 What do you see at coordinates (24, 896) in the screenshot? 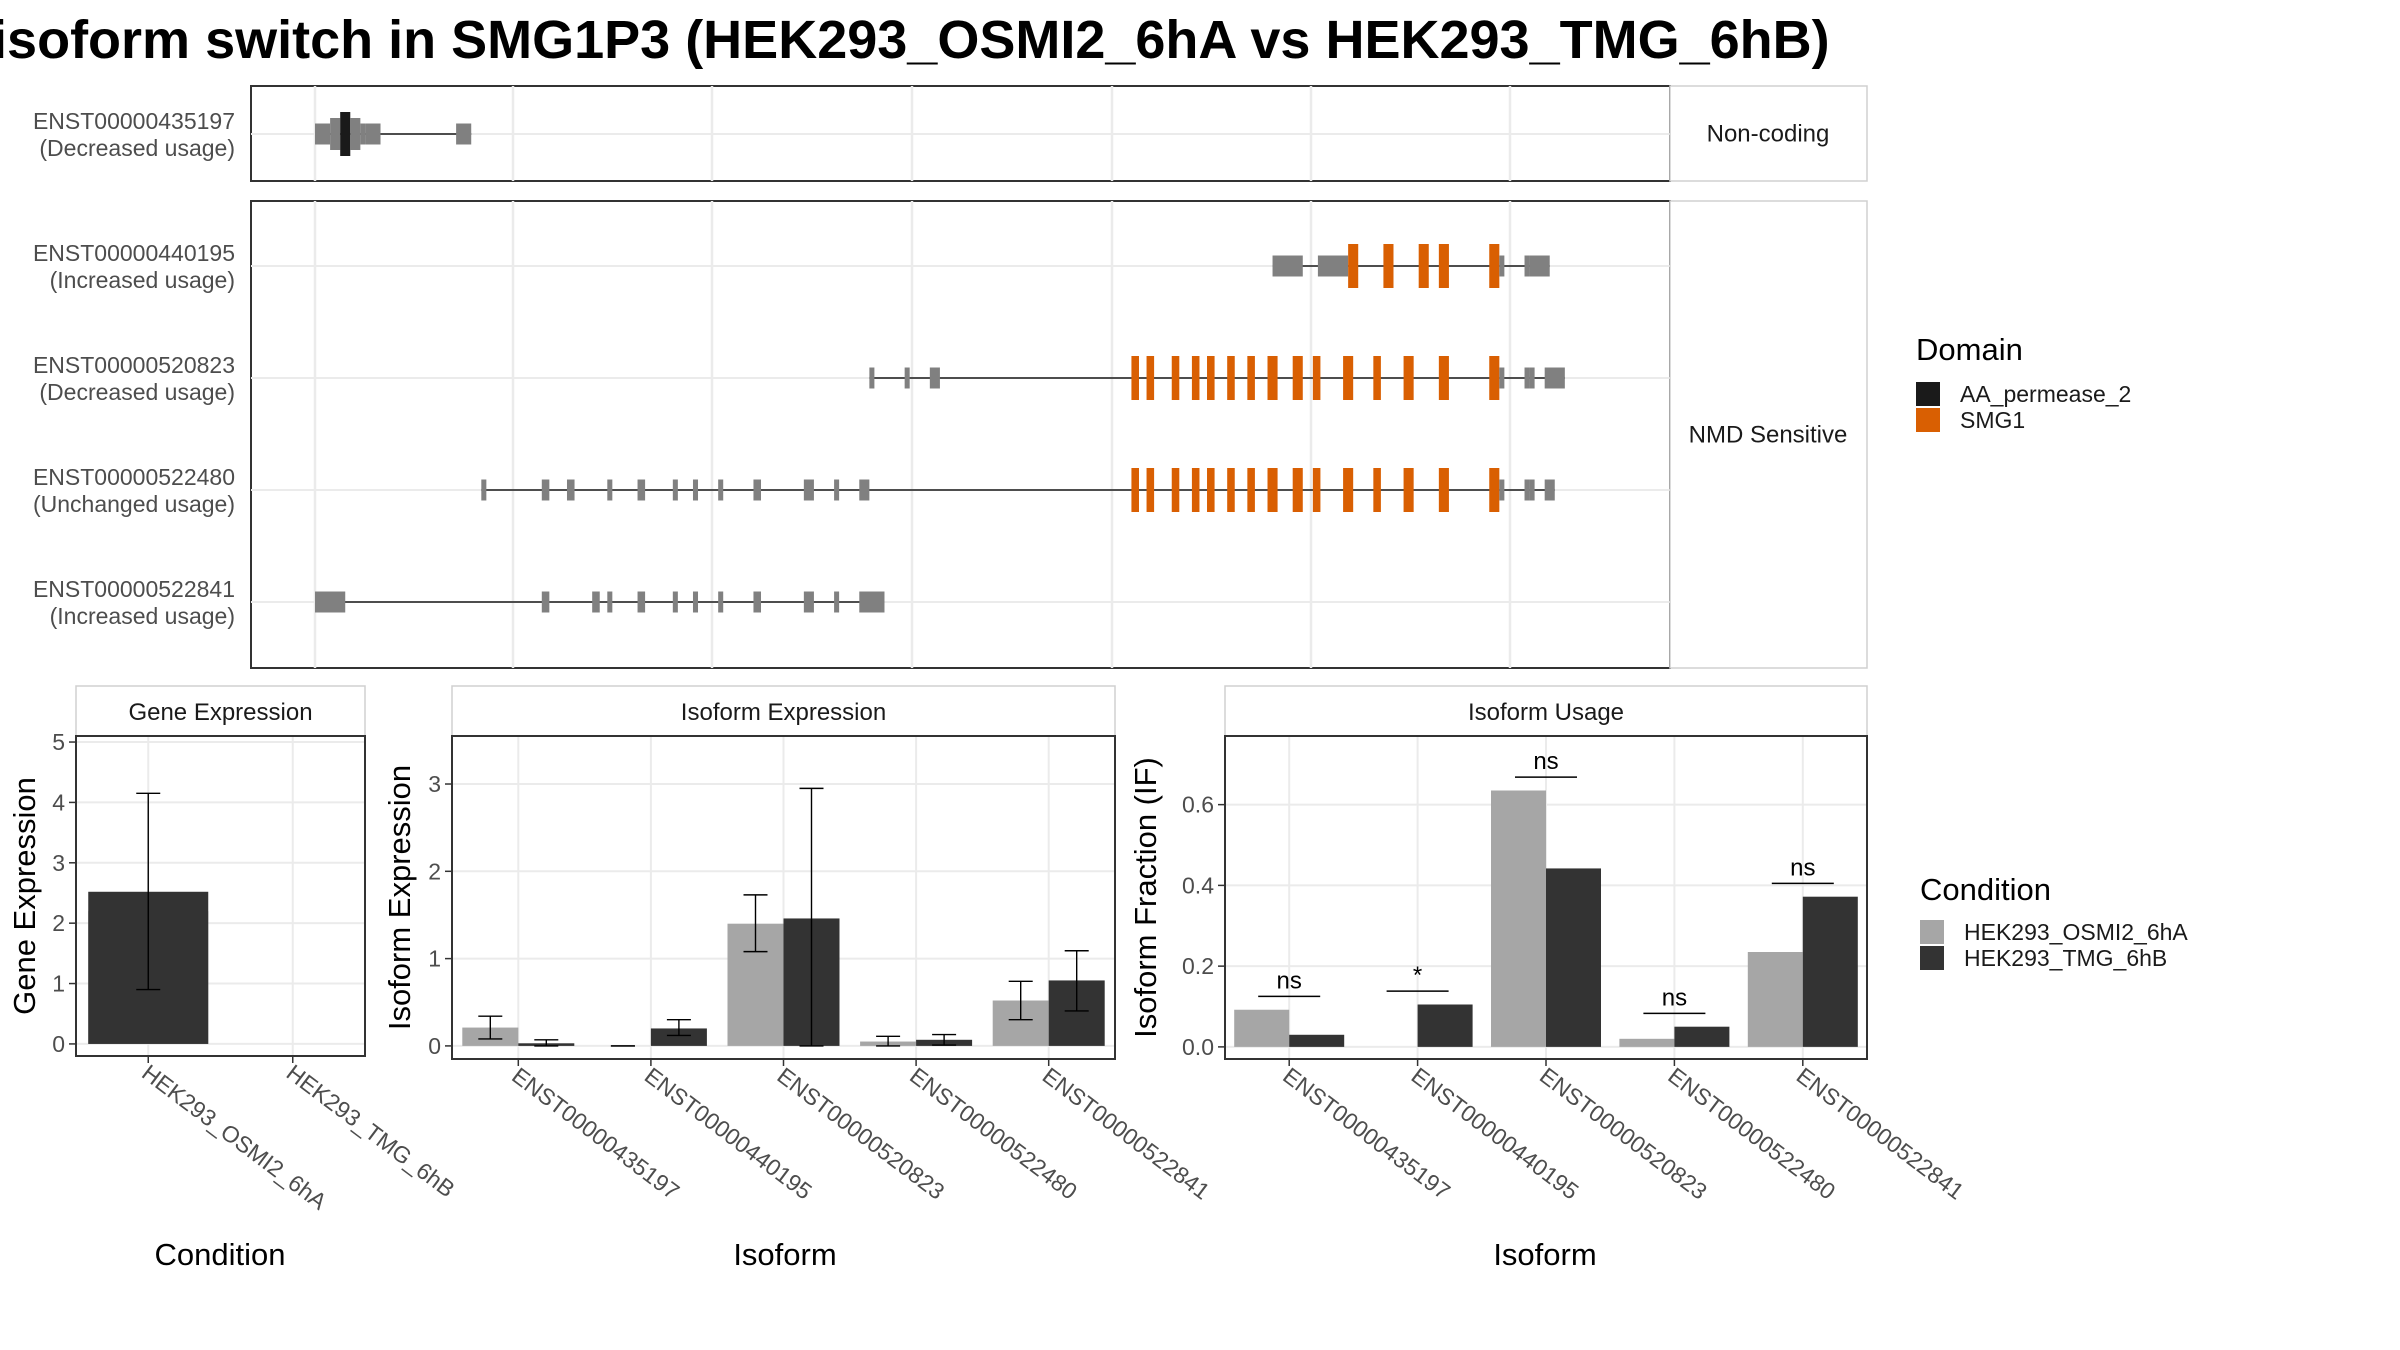
I see `y-axis-title: Gene Expression` at bounding box center [24, 896].